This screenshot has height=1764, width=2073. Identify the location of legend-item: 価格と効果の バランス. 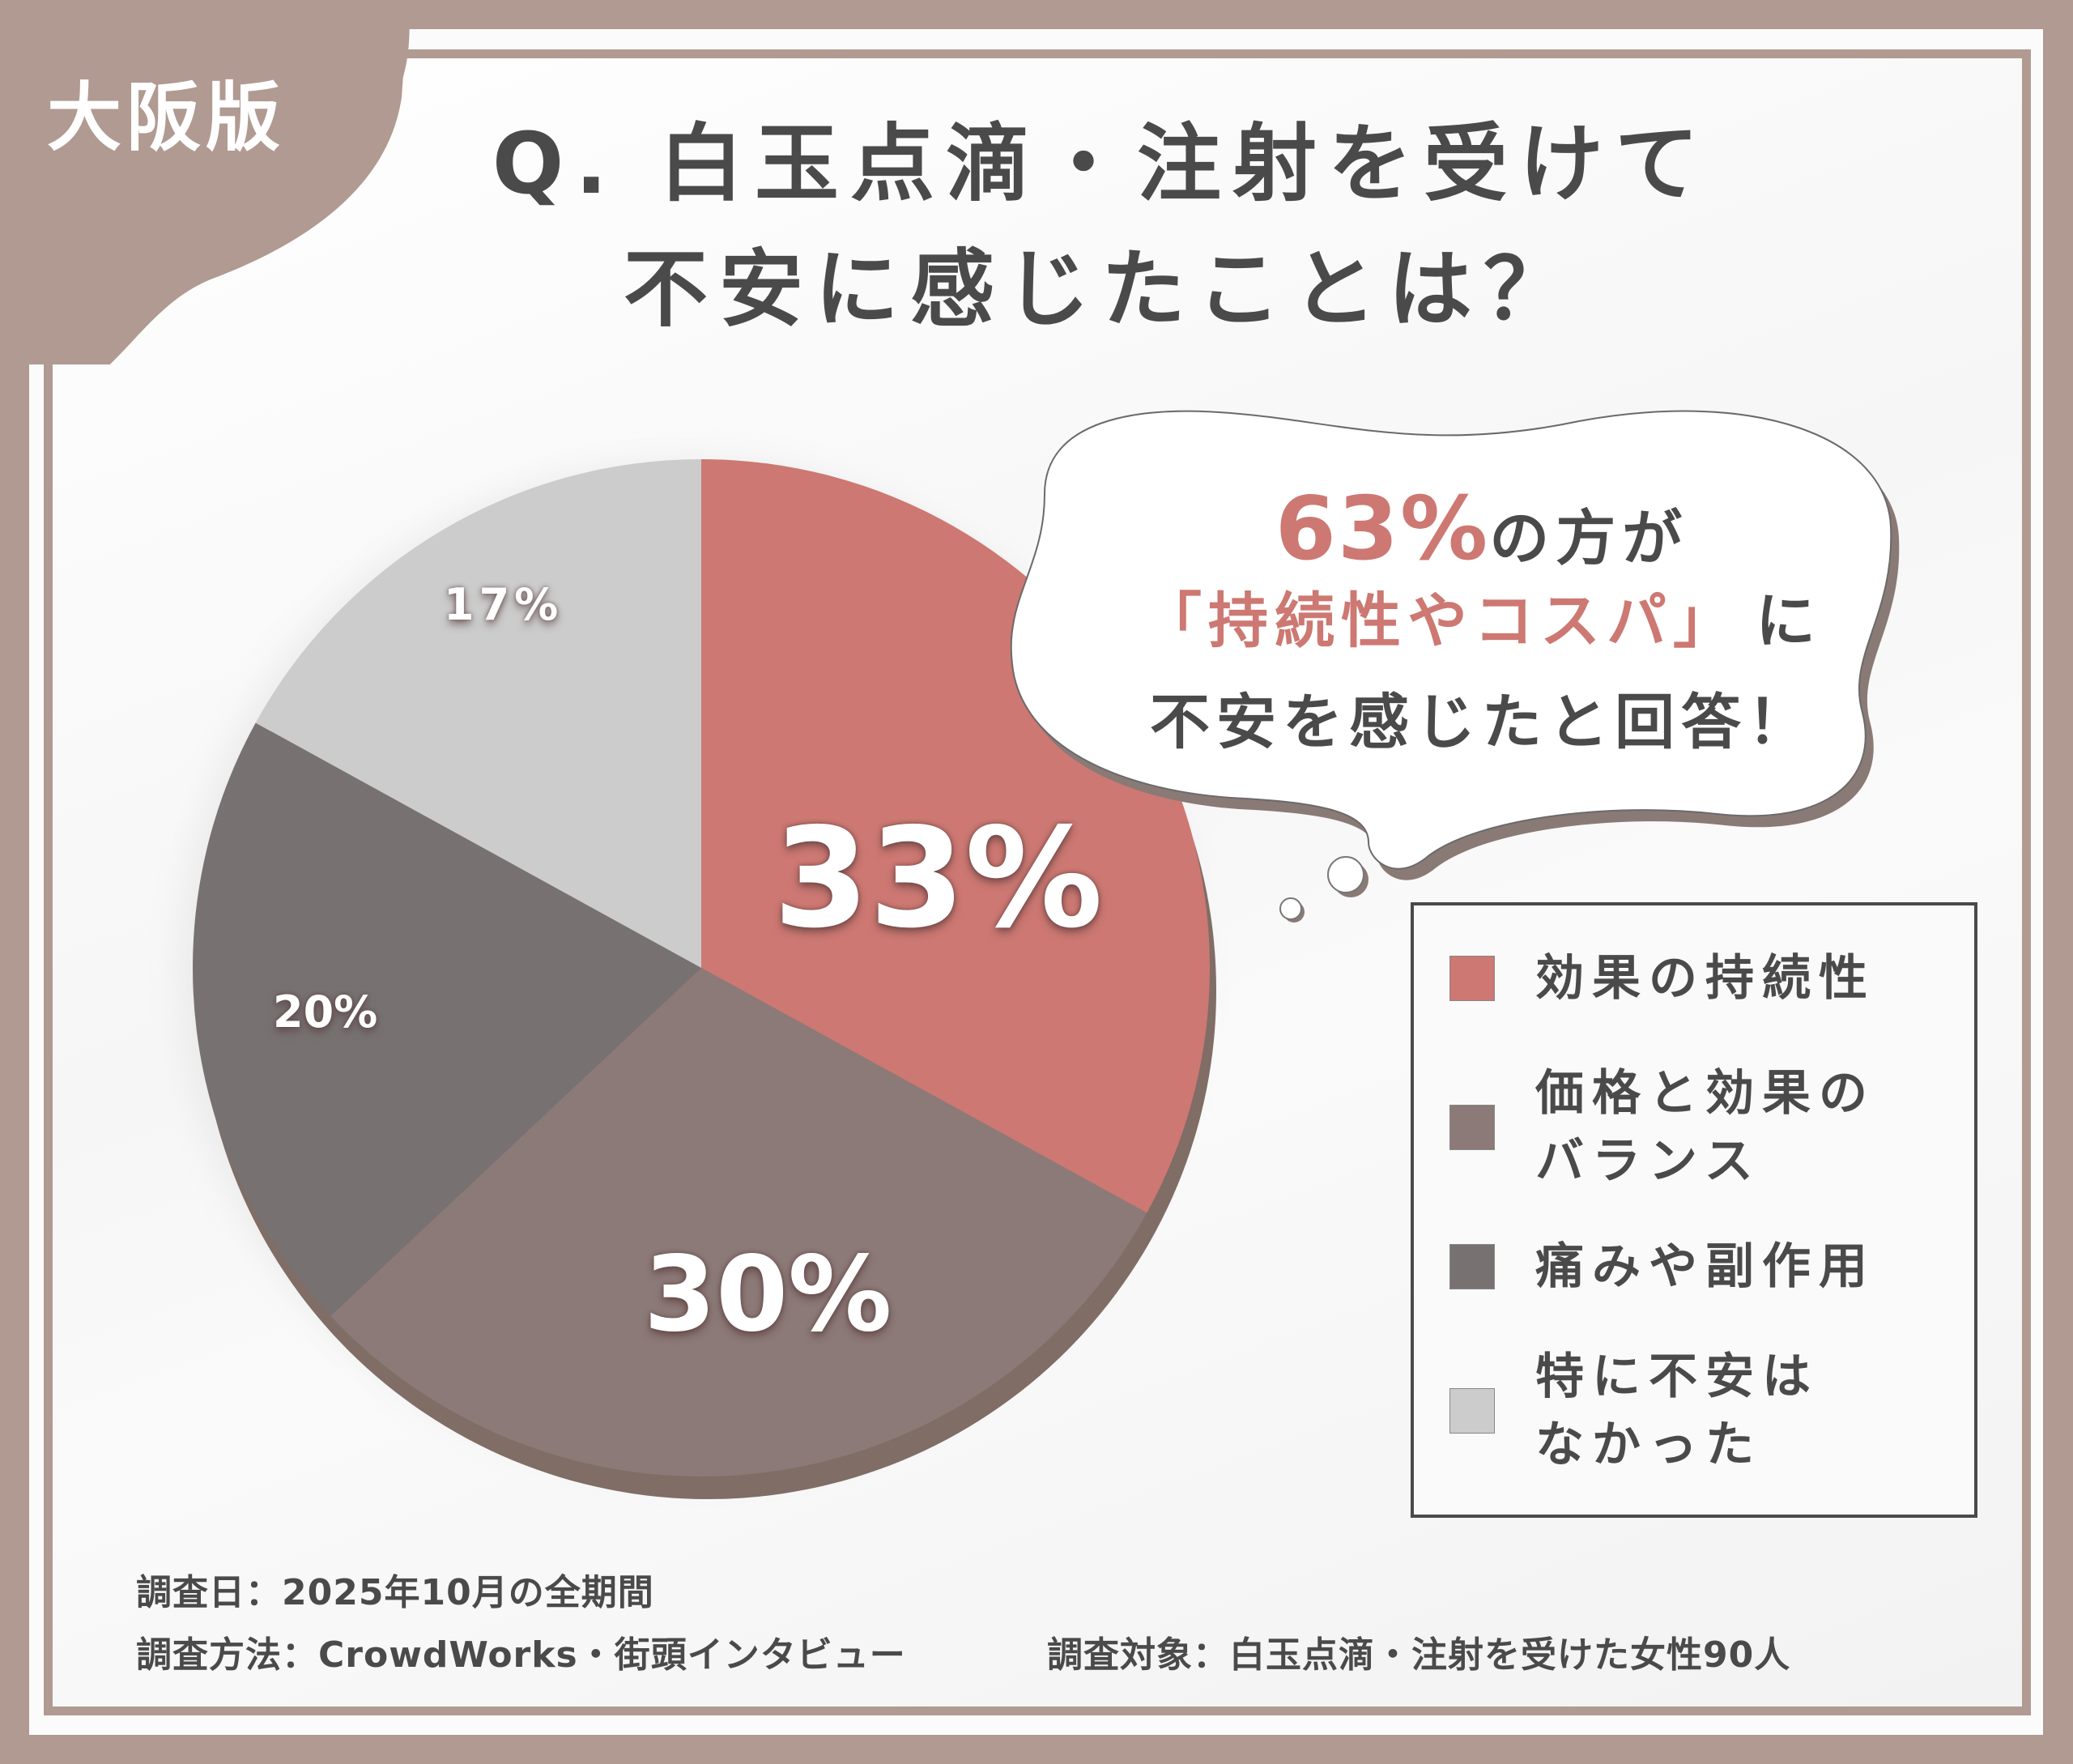
(1662, 1127).